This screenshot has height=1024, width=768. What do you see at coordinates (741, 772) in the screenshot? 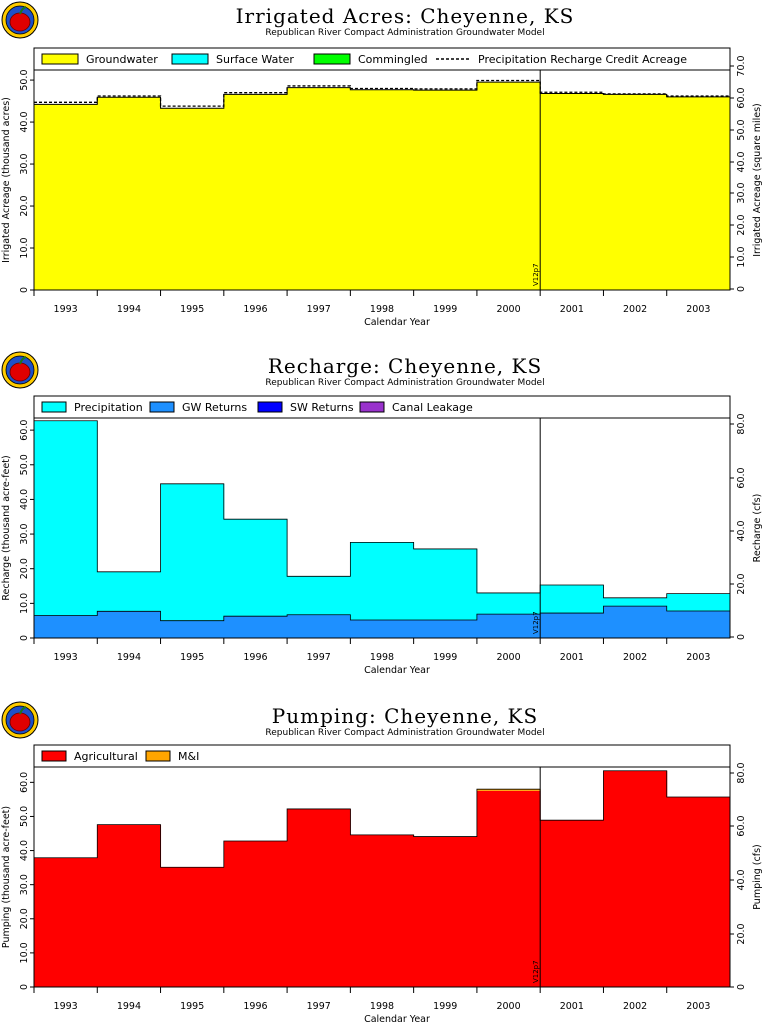
I see `y-right-tick-label: 80.0` at bounding box center [741, 772].